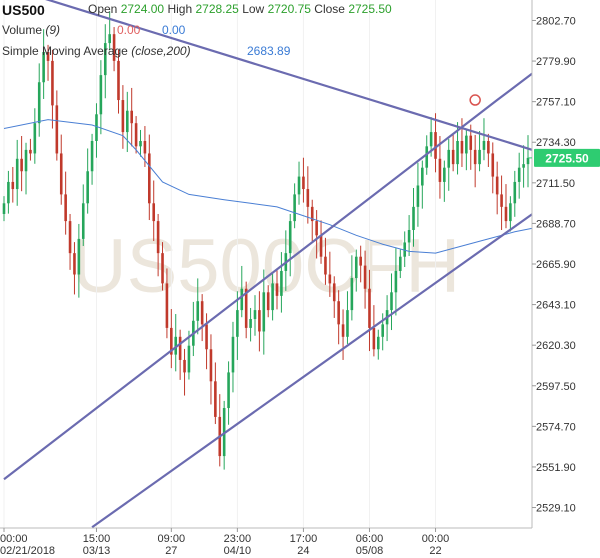  I want to click on x-tick-date: 02/21/2018, so click(27, 551).